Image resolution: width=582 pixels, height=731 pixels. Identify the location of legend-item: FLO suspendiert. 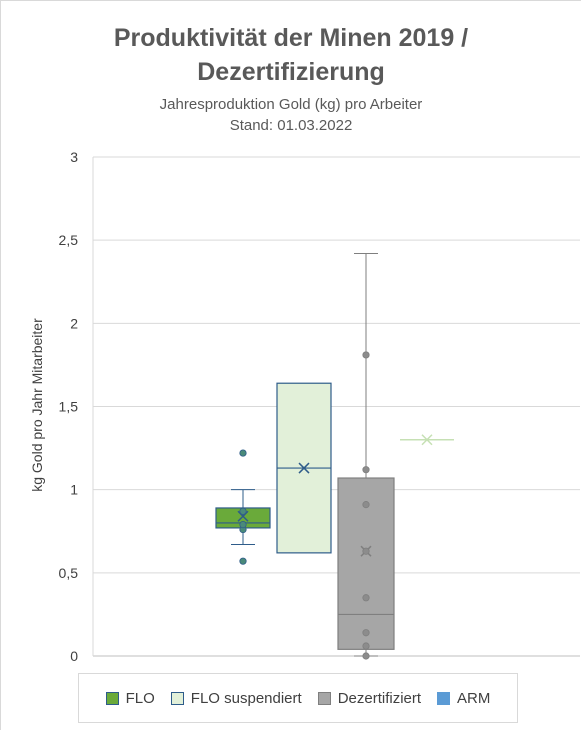
(236, 698).